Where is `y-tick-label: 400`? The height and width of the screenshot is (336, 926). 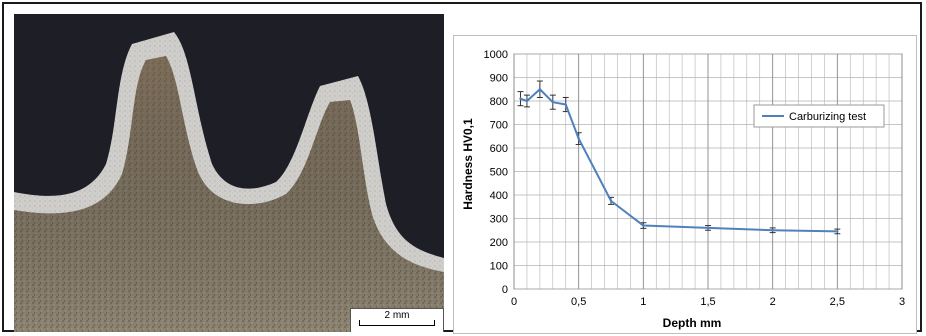 y-tick-label: 400 is located at coordinates (499, 196).